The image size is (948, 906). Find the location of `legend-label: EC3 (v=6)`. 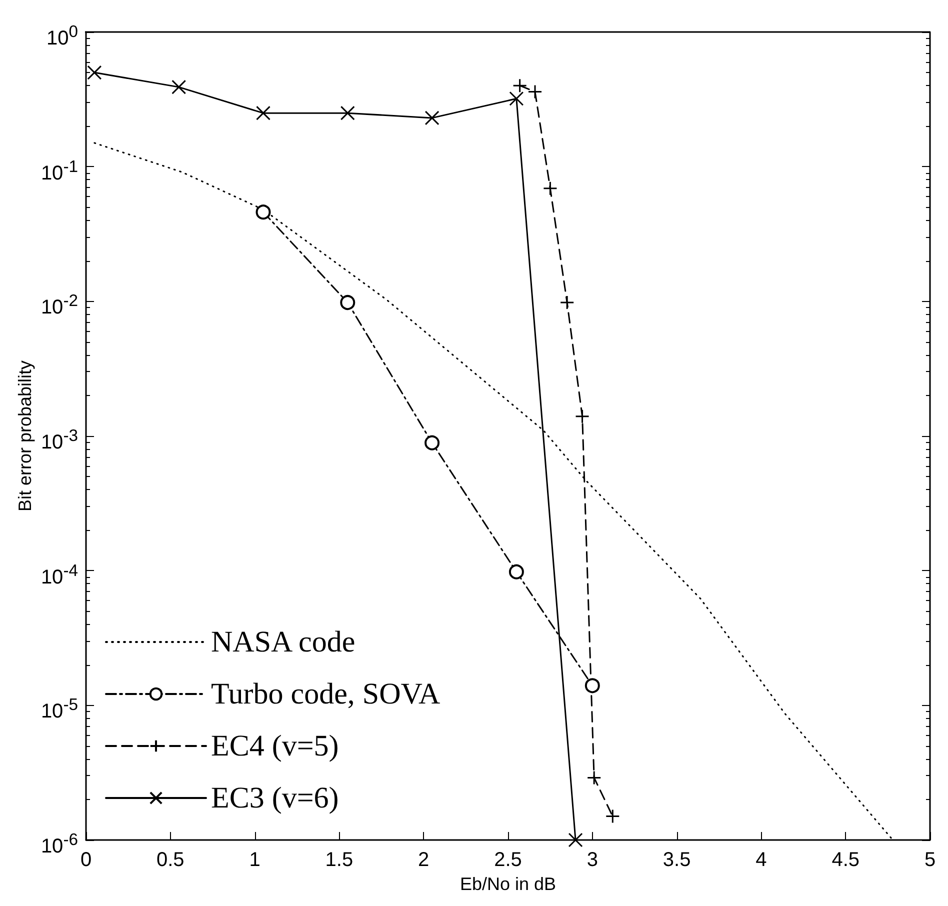

legend-label: EC3 (v=6) is located at coordinates (275, 798).